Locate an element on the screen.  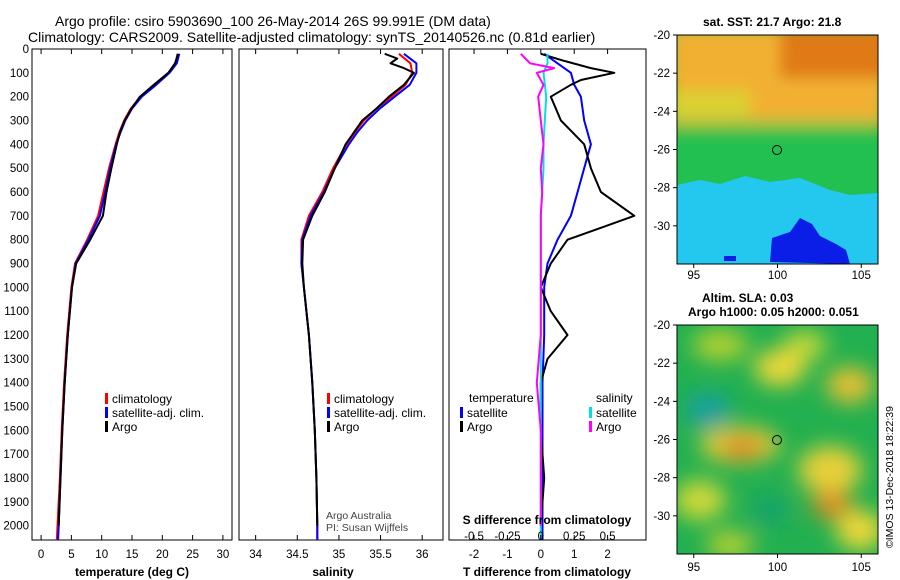
depth-tick-label: 400 is located at coordinates (19, 145).